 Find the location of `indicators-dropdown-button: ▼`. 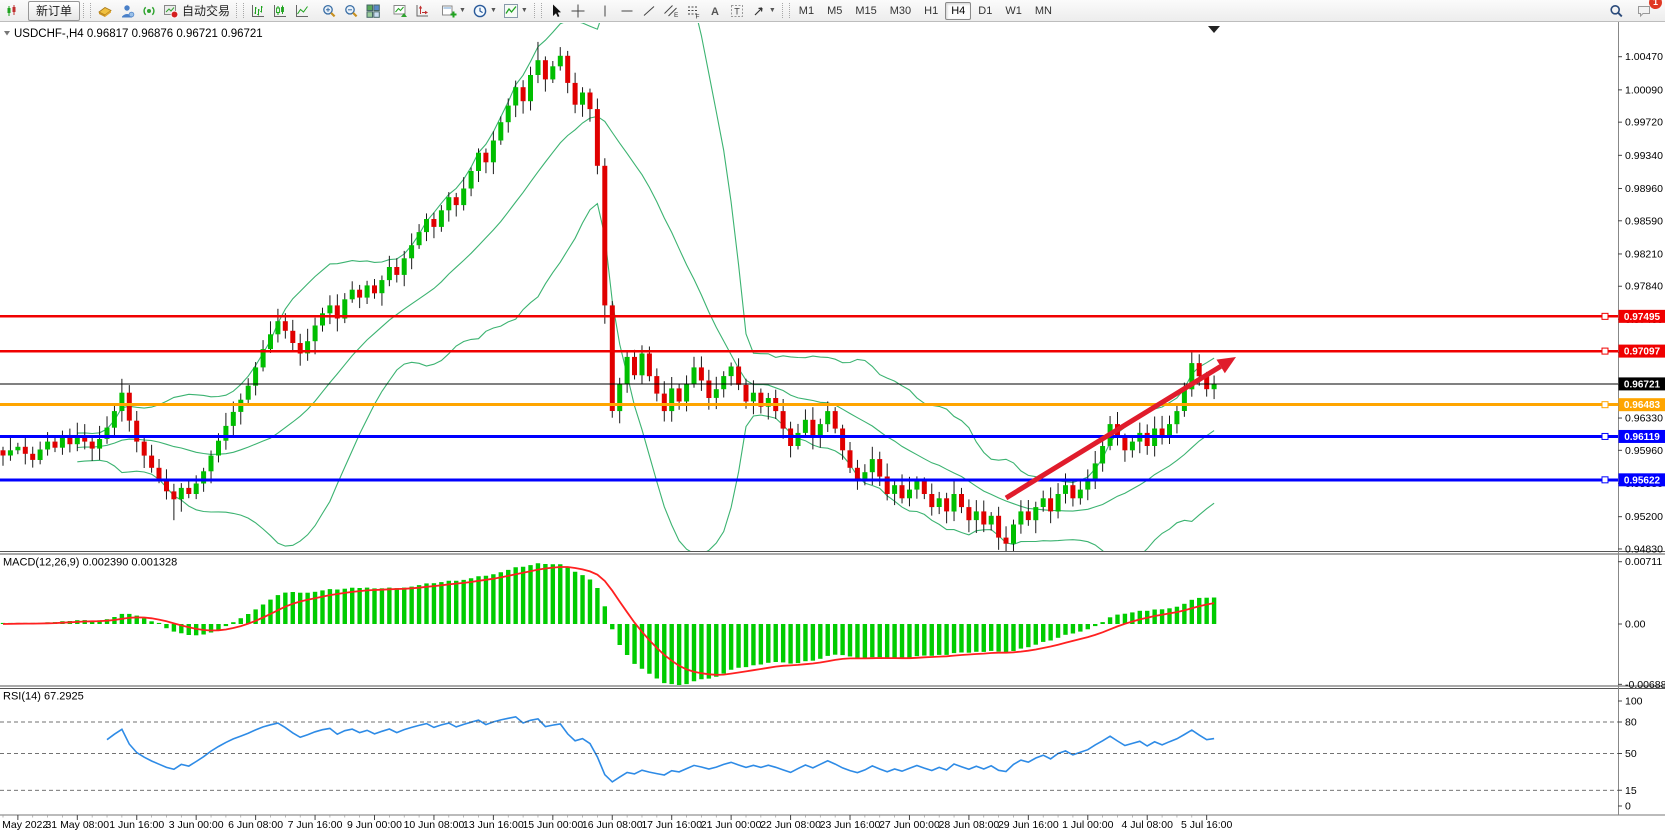

indicators-dropdown-button: ▼ is located at coordinates (515, 11).